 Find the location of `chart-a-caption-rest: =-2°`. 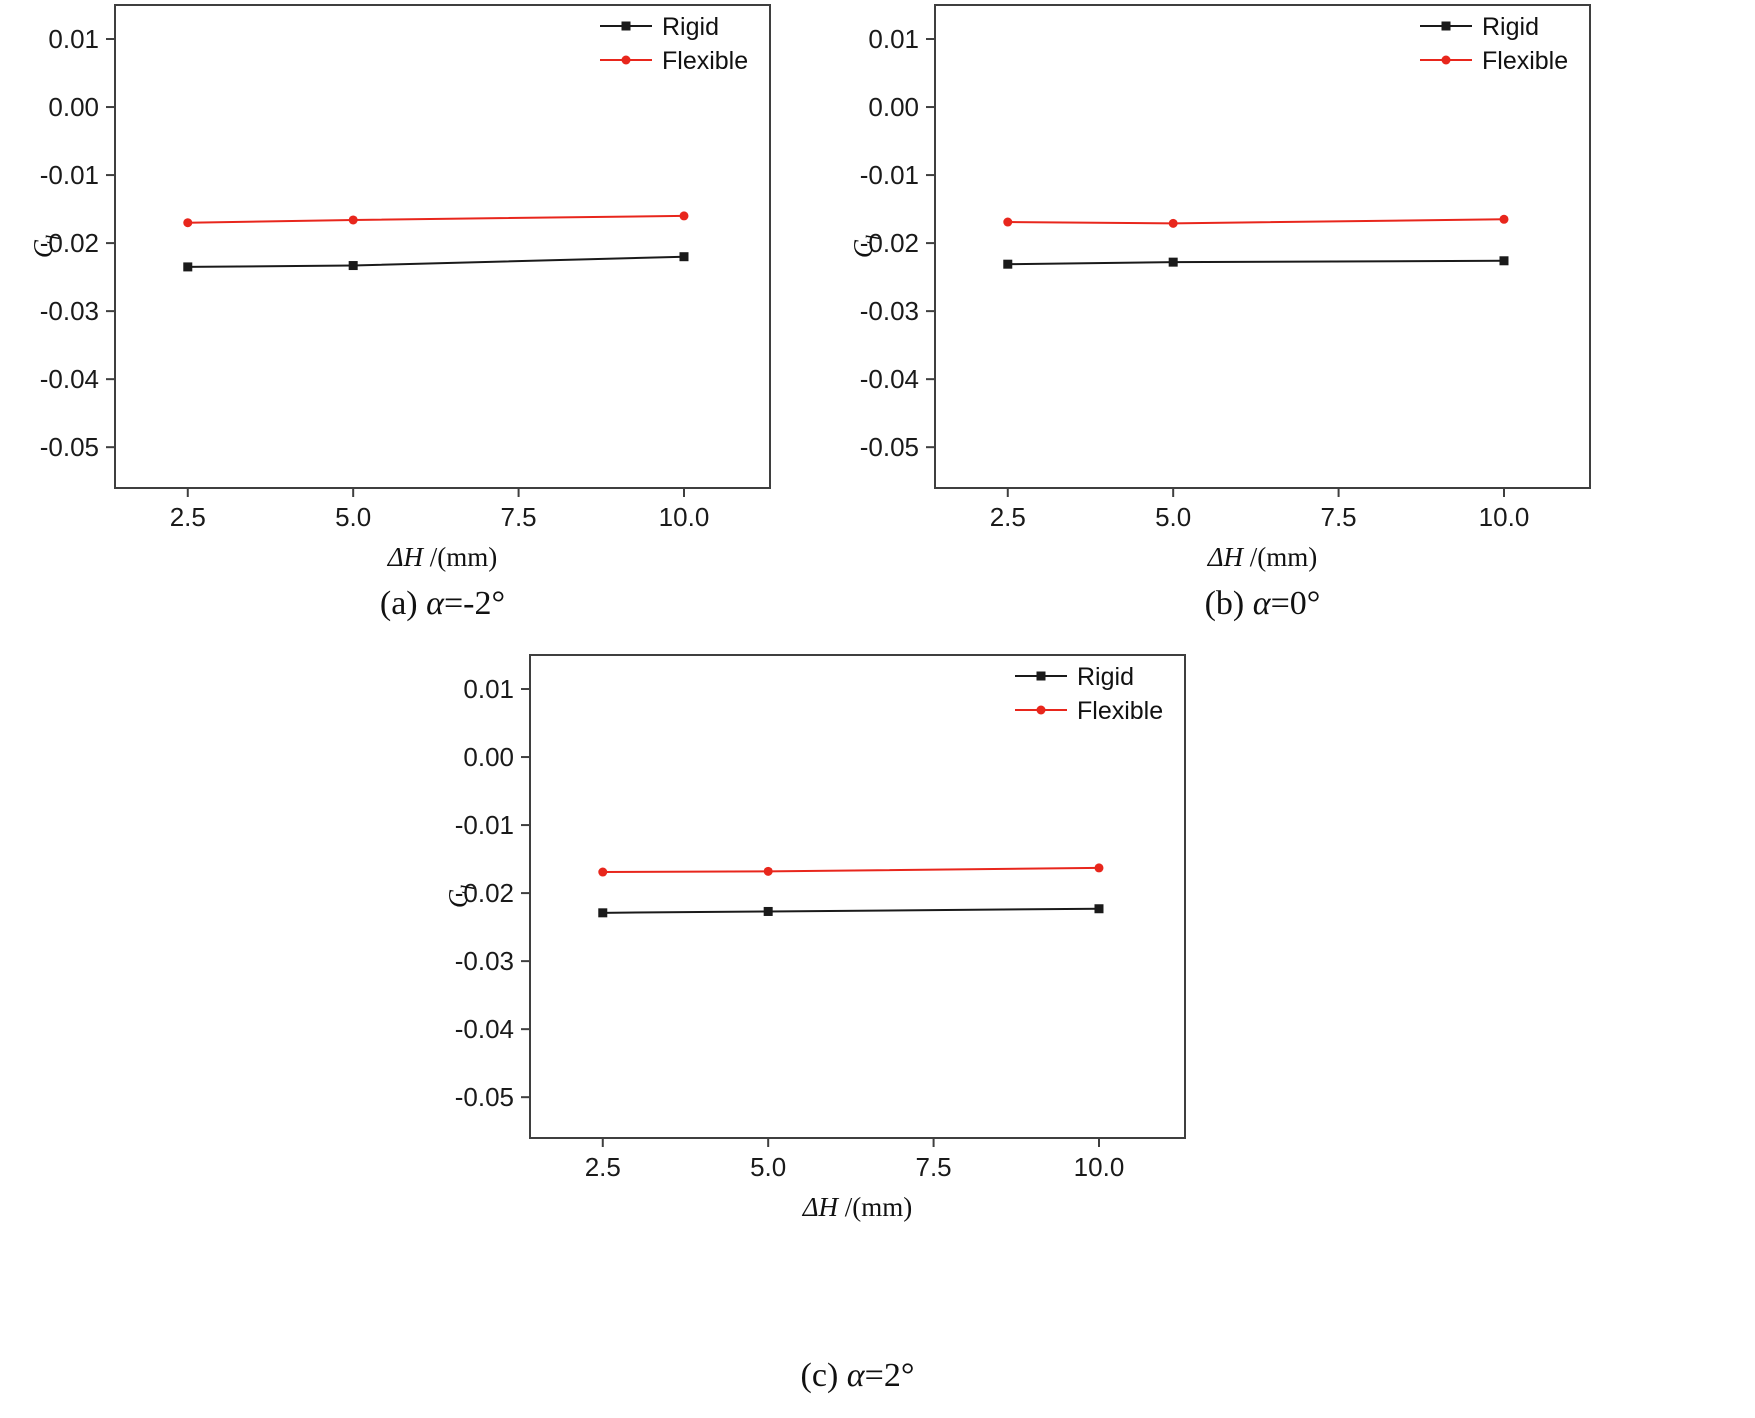

chart-a-caption-rest: =-2° is located at coordinates (475, 603).